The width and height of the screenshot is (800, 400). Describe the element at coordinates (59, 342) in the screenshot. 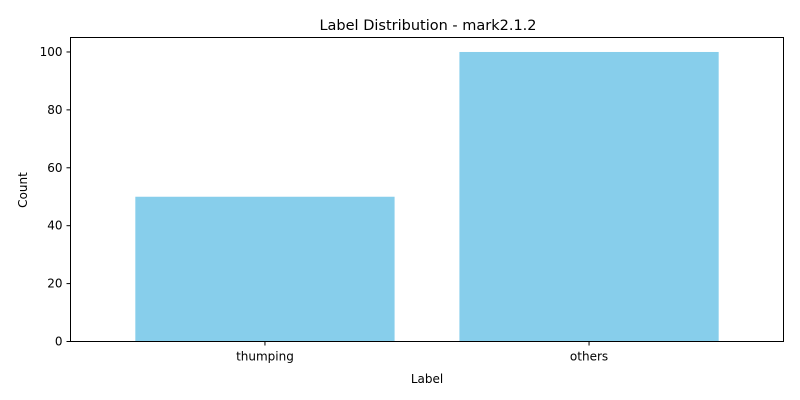

I see `y-tick-label: 0` at that location.